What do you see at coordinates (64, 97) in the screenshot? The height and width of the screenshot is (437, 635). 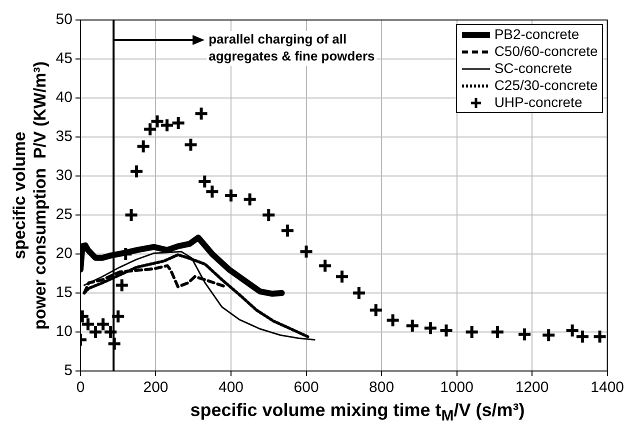 I see `y-tick-label: 40` at bounding box center [64, 97].